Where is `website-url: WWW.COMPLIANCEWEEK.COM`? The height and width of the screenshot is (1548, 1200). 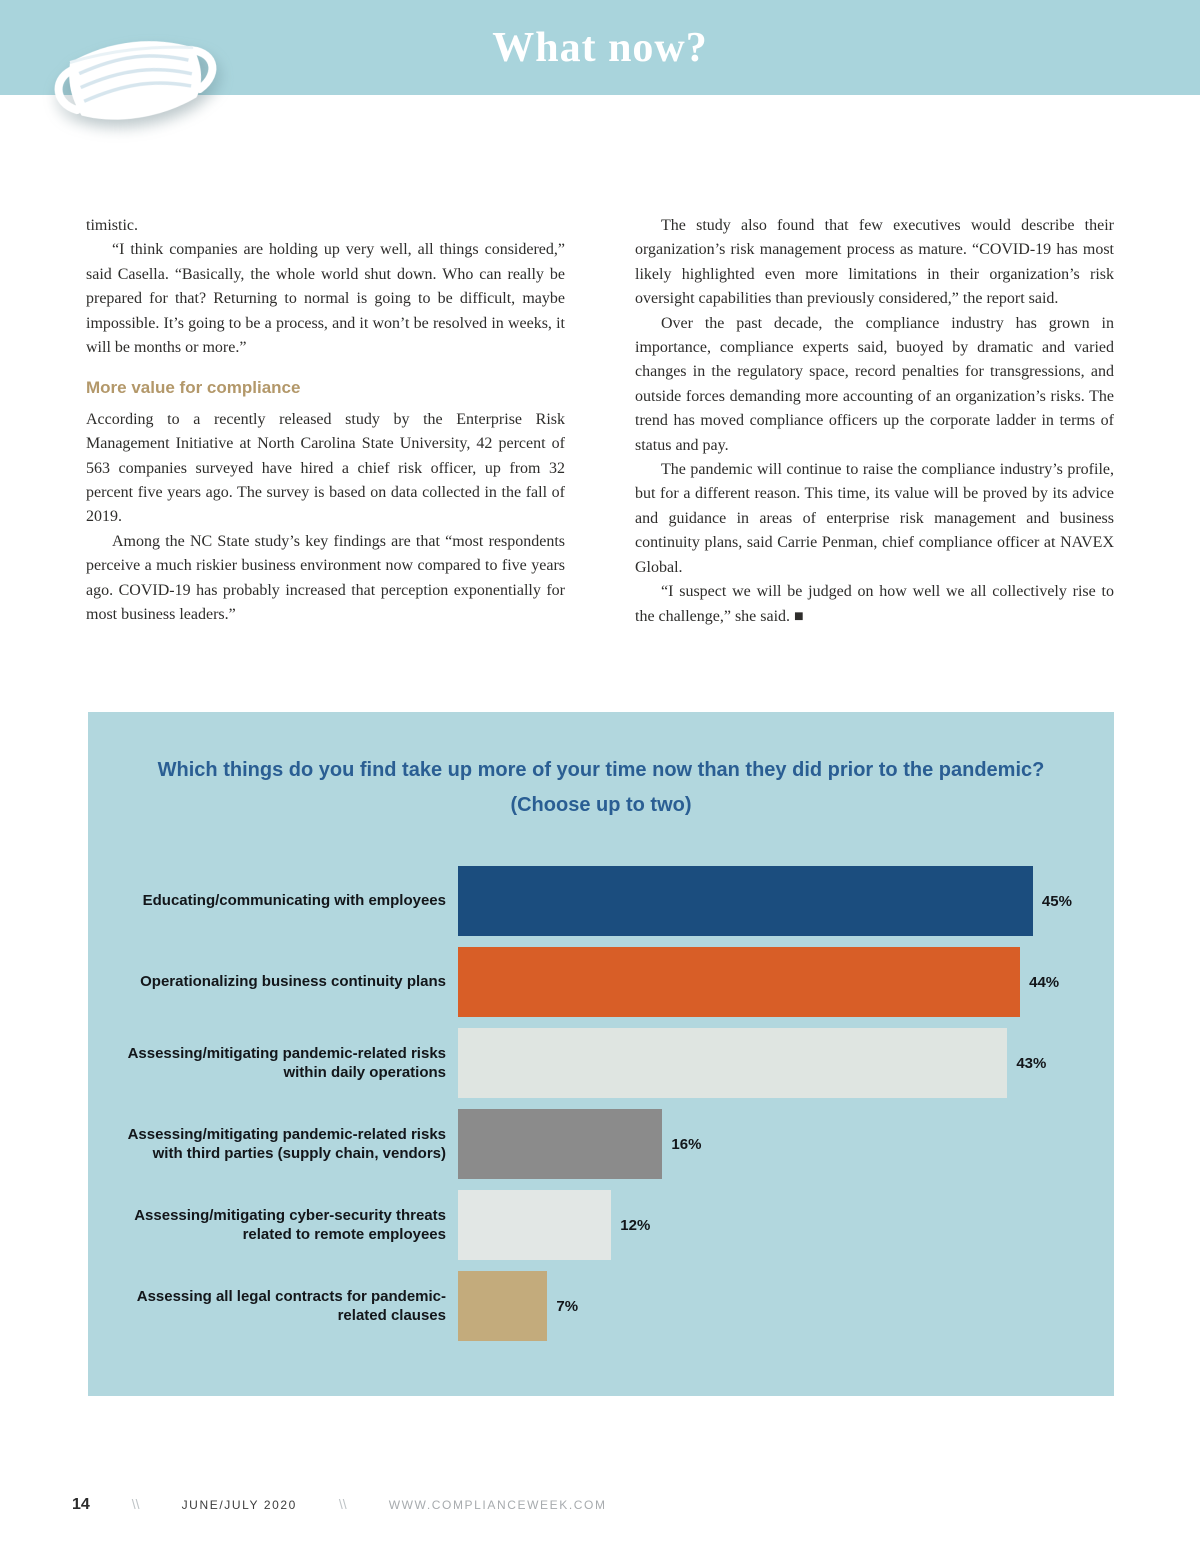
website-url: WWW.COMPLIANCEWEEK.COM is located at coordinates (497, 1505).